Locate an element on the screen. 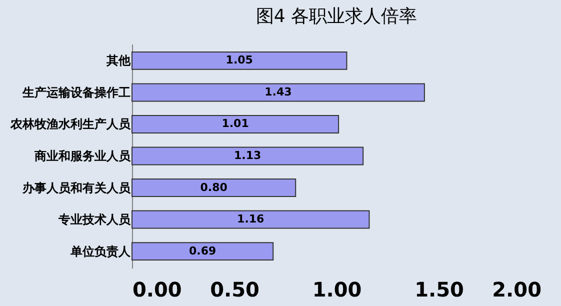 Image resolution: width=561 pixels, height=306 pixels. x-tick-label: 1.00 is located at coordinates (337, 290).